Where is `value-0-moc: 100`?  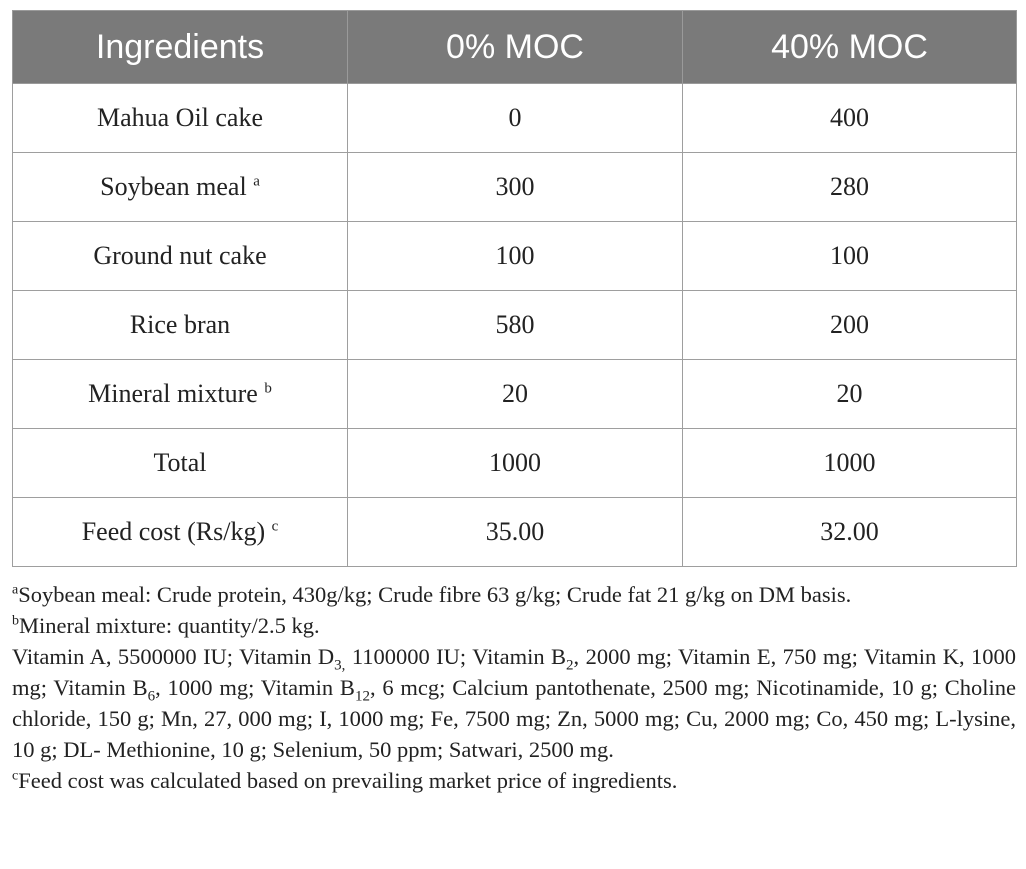 value-0-moc: 100 is located at coordinates (515, 256).